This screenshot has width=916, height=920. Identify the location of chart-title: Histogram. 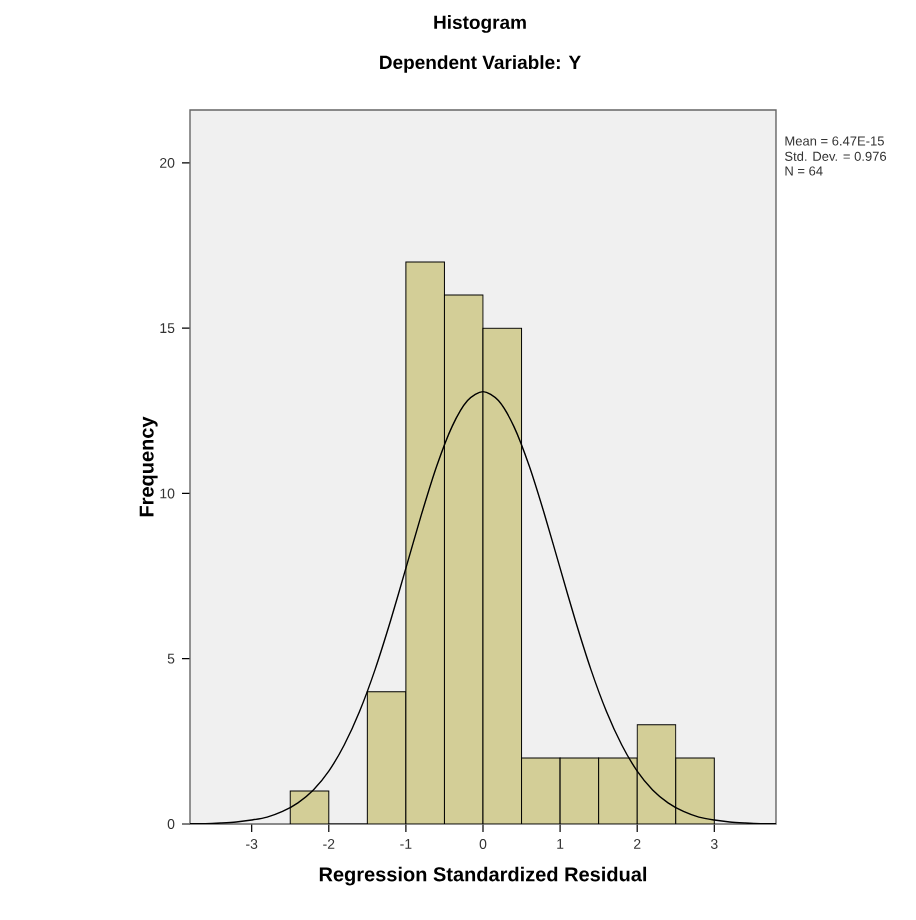
(480, 24).